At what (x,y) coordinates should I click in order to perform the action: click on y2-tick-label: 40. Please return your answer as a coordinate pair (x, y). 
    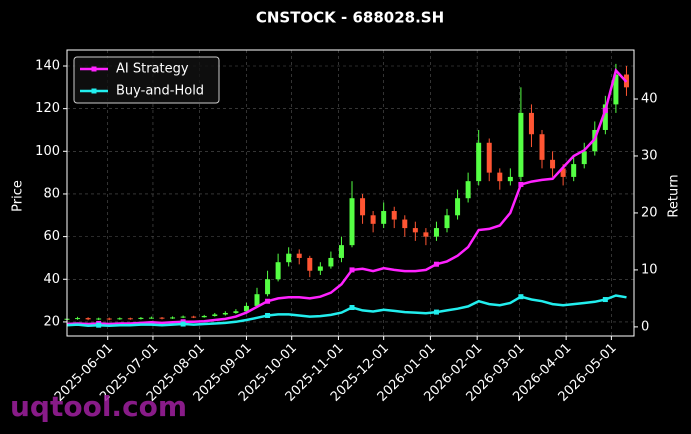
    Looking at the image, I should click on (649, 98).